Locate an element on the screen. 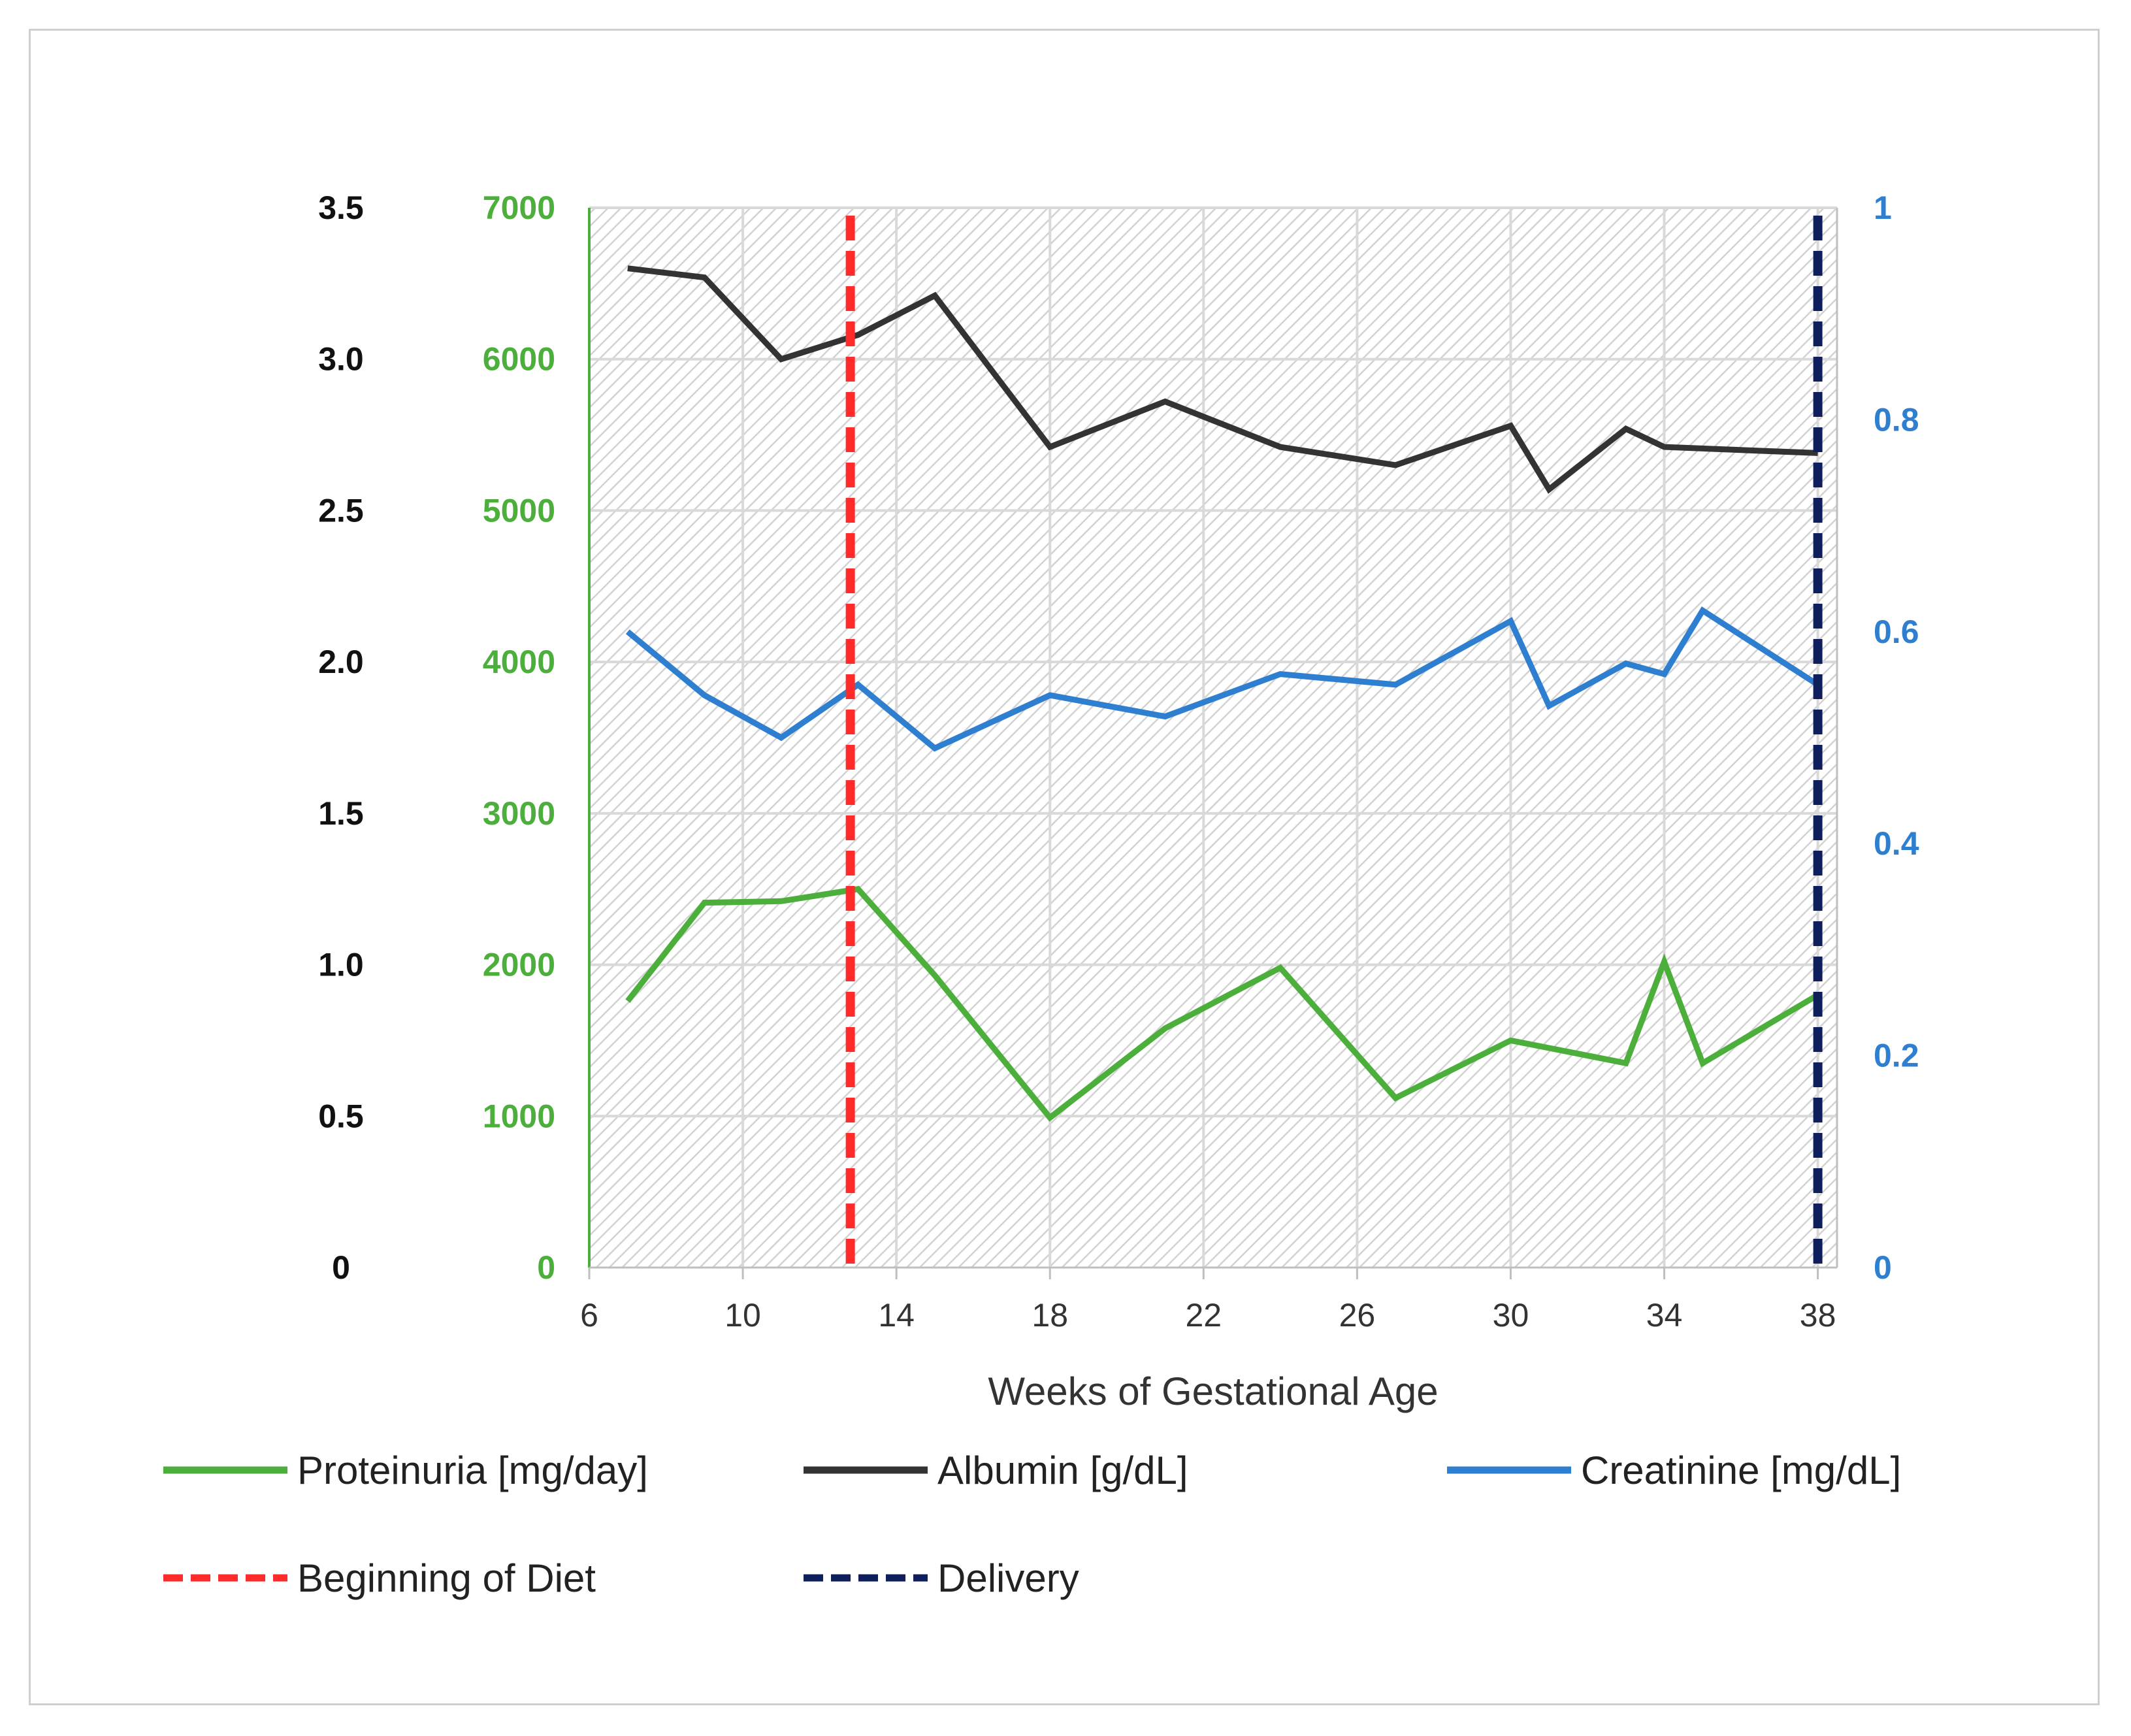 Image resolution: width=2131 pixels, height=1736 pixels. proteinuria-tick-label: 1000 is located at coordinates (519, 1116).